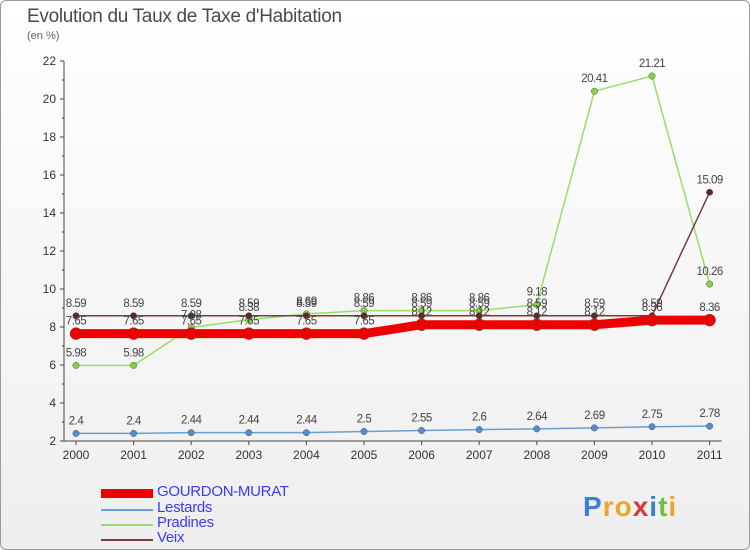  I want to click on logo-letter: x, so click(641, 506).